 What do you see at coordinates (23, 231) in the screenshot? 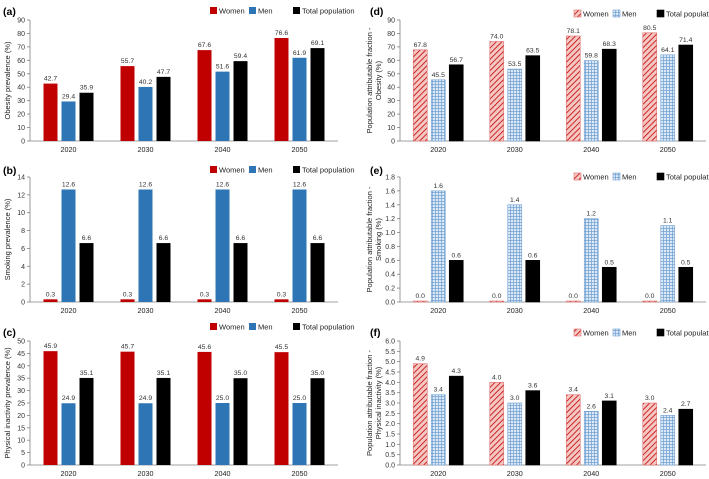
I see `y-tick-label: 8` at bounding box center [23, 231].